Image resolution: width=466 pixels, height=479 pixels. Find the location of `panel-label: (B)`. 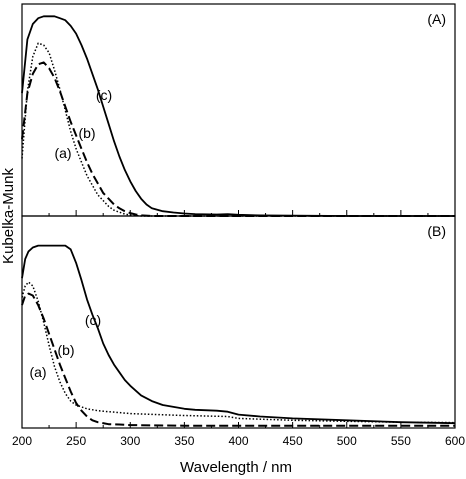

panel-label: (B) is located at coordinates (436, 231).